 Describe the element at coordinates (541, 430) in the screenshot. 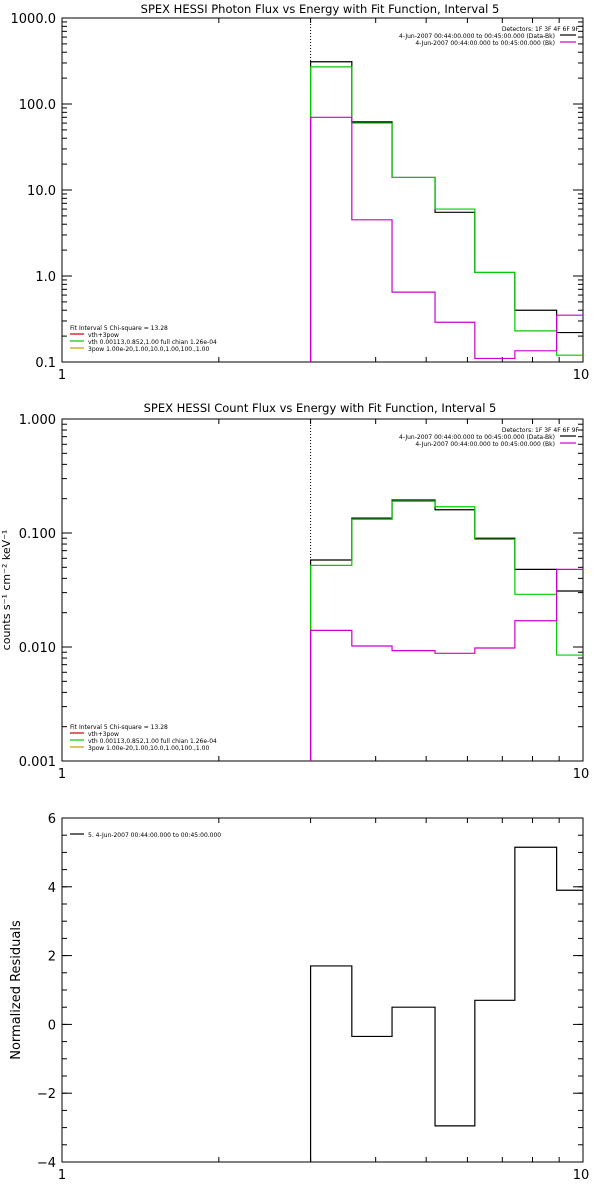

I see `count-legend-entry: Detectors: 1F 3F 4F 6F 9F` at that location.